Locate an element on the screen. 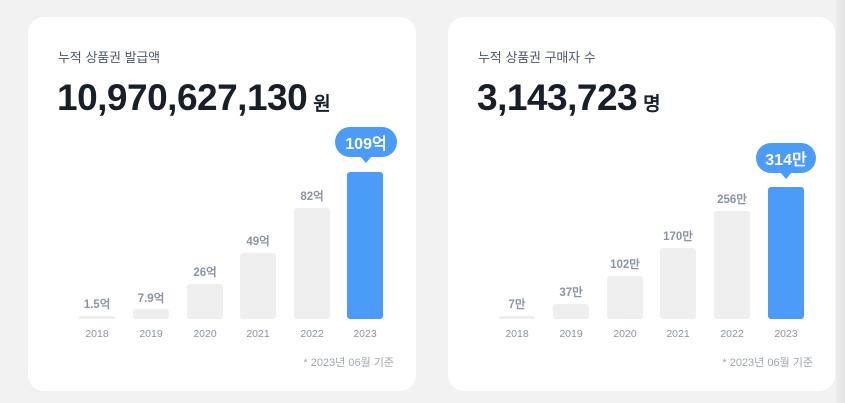 This screenshot has height=403, width=845. bar-value-label: 1.5억 is located at coordinates (97, 305).